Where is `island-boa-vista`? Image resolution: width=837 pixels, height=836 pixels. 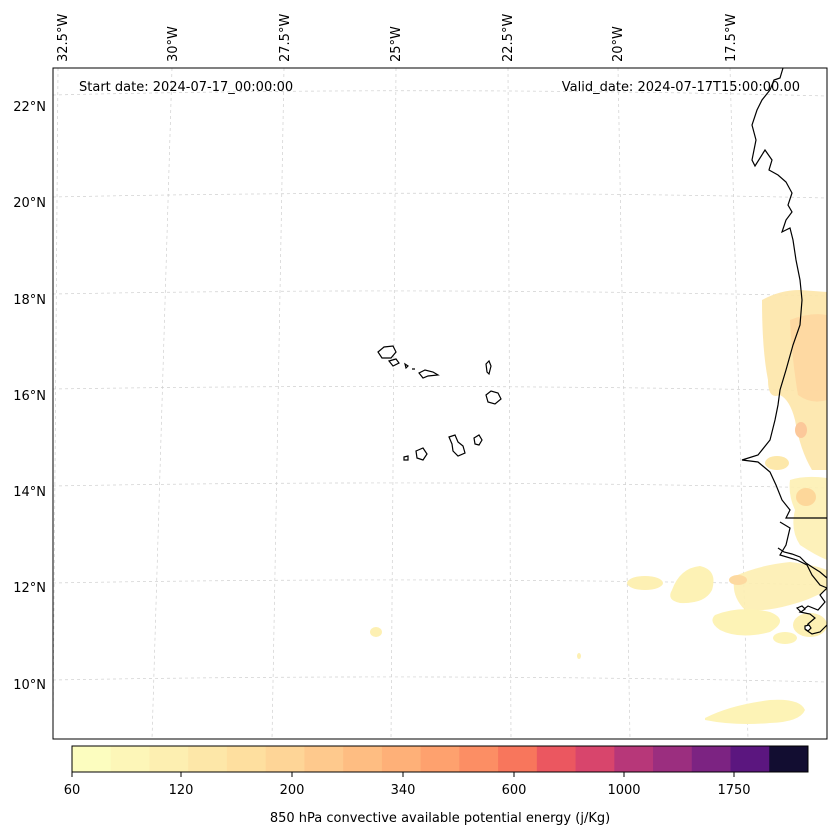
island-boa-vista is located at coordinates (493, 397).